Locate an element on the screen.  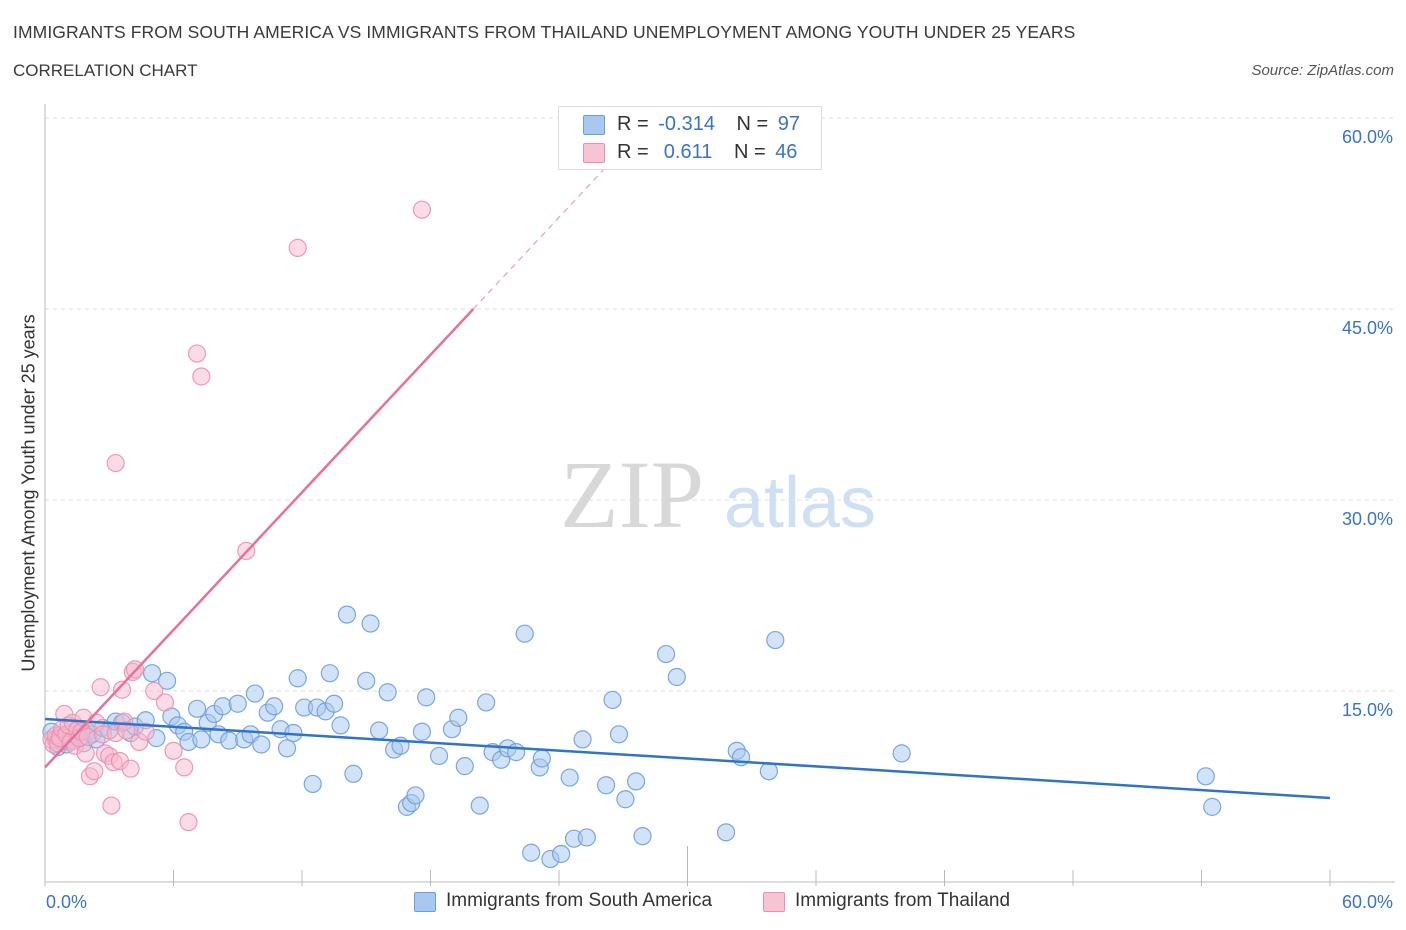
bottom-legend-swatch-thailand is located at coordinates (774, 902).